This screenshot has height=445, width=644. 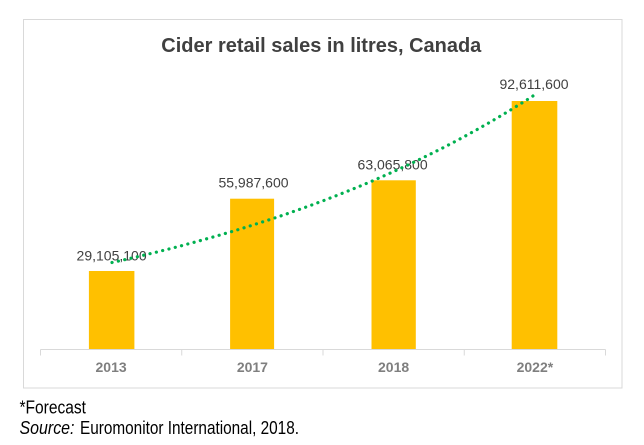 I want to click on svg-text:Euromonitor International, 201: Euromonitor International, 2018., so click(x=189, y=428).